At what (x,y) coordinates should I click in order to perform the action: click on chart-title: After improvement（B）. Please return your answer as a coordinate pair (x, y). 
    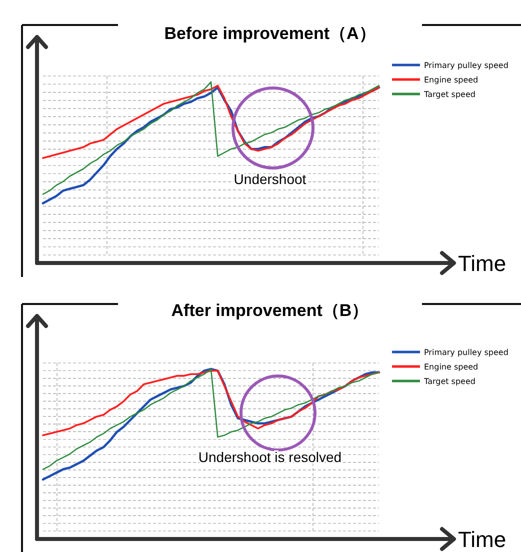
    Looking at the image, I should click on (270, 310).